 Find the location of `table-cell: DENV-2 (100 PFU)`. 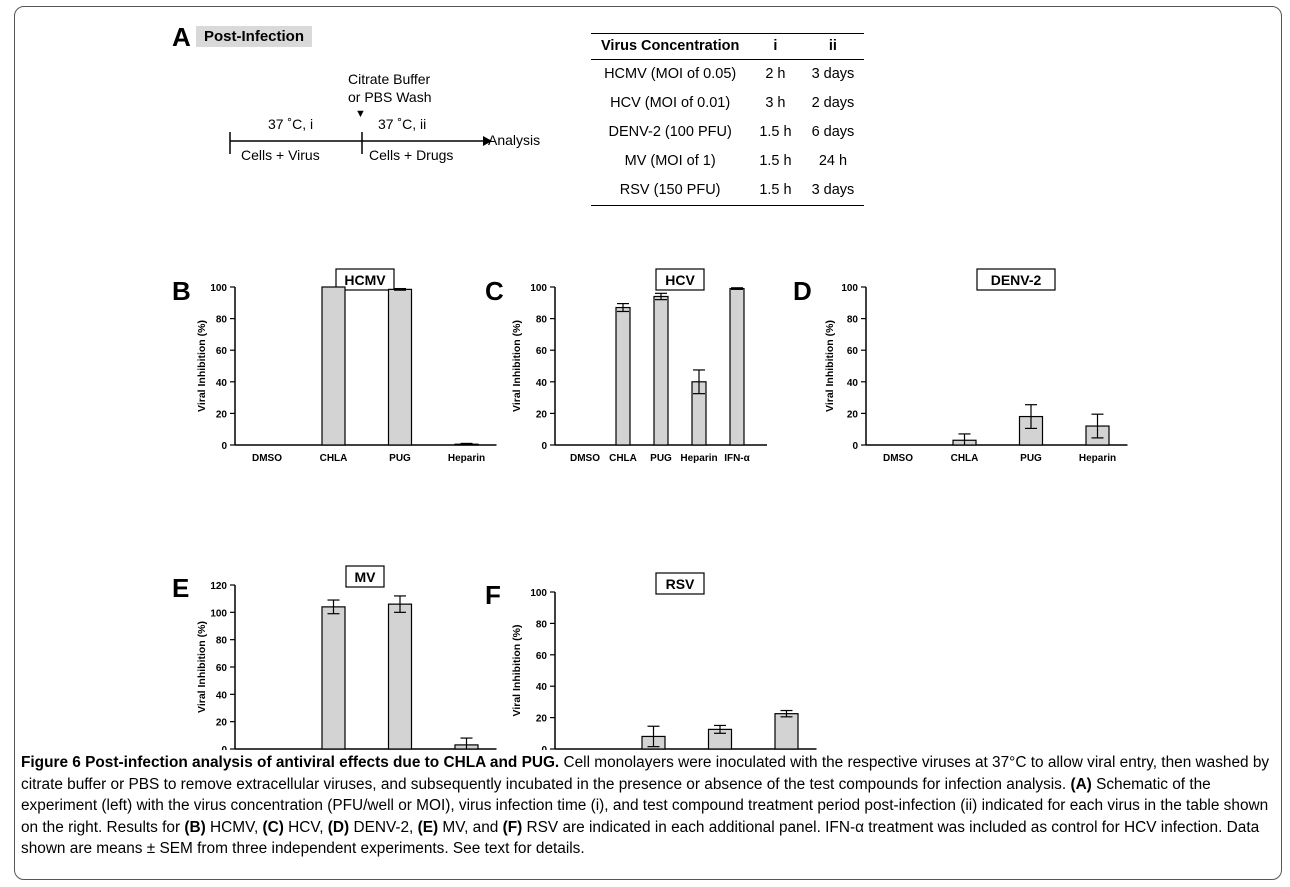

table-cell: DENV-2 (100 PFU) is located at coordinates (670, 131).